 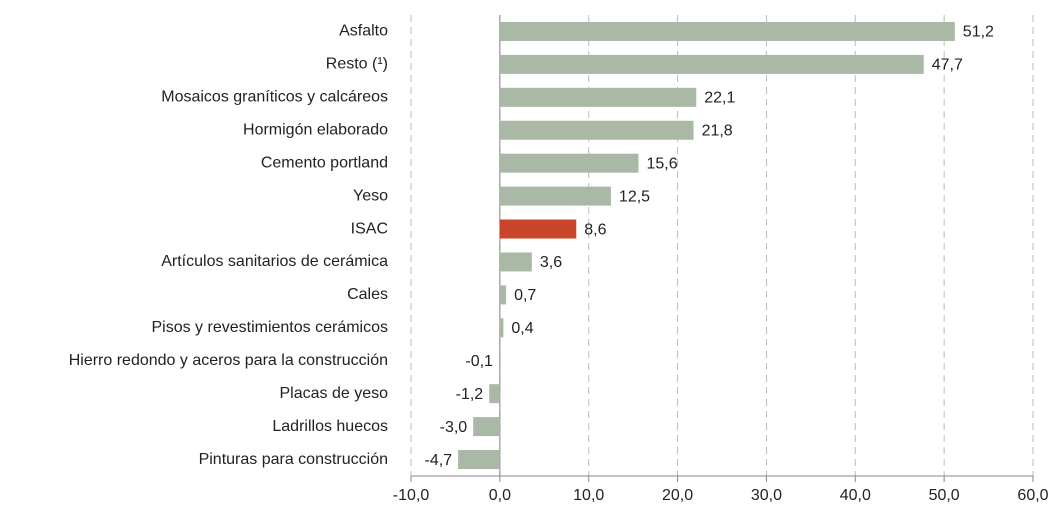 I want to click on value-label: 3,6, so click(x=551, y=262).